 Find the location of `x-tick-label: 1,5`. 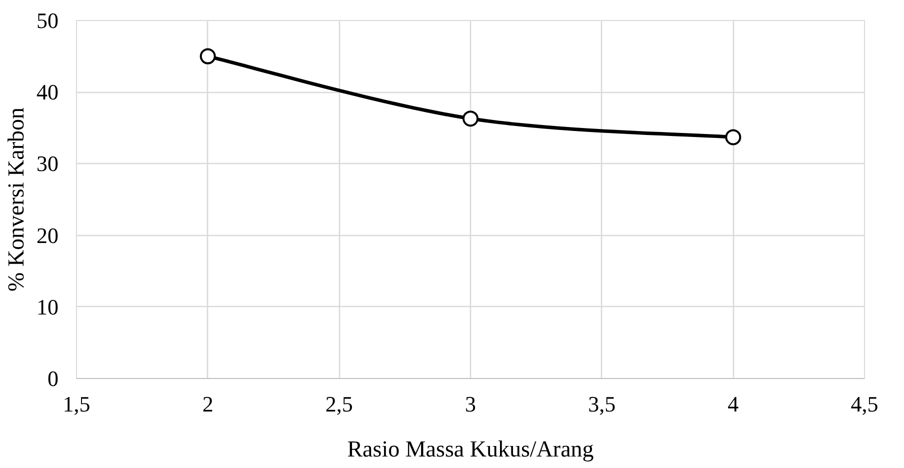

x-tick-label: 1,5 is located at coordinates (76, 404).